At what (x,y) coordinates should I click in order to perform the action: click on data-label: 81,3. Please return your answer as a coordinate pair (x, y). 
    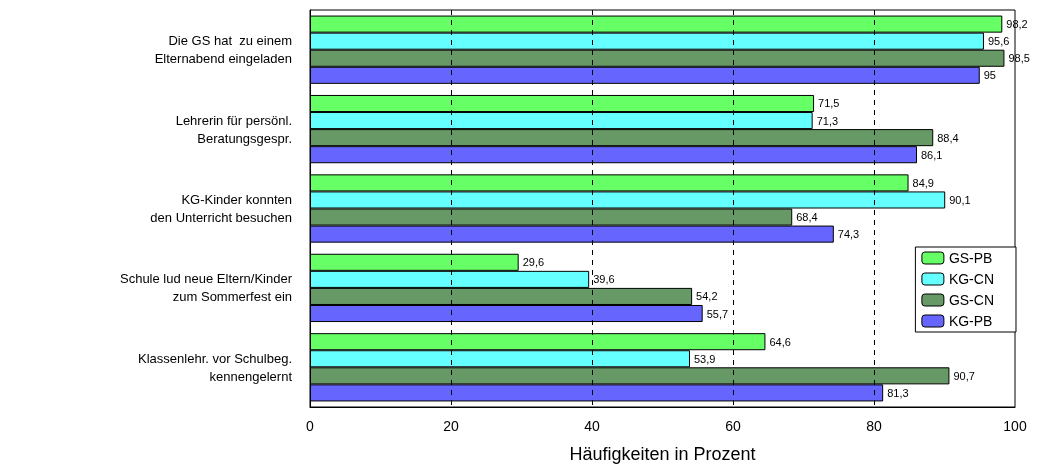
    Looking at the image, I should click on (898, 392).